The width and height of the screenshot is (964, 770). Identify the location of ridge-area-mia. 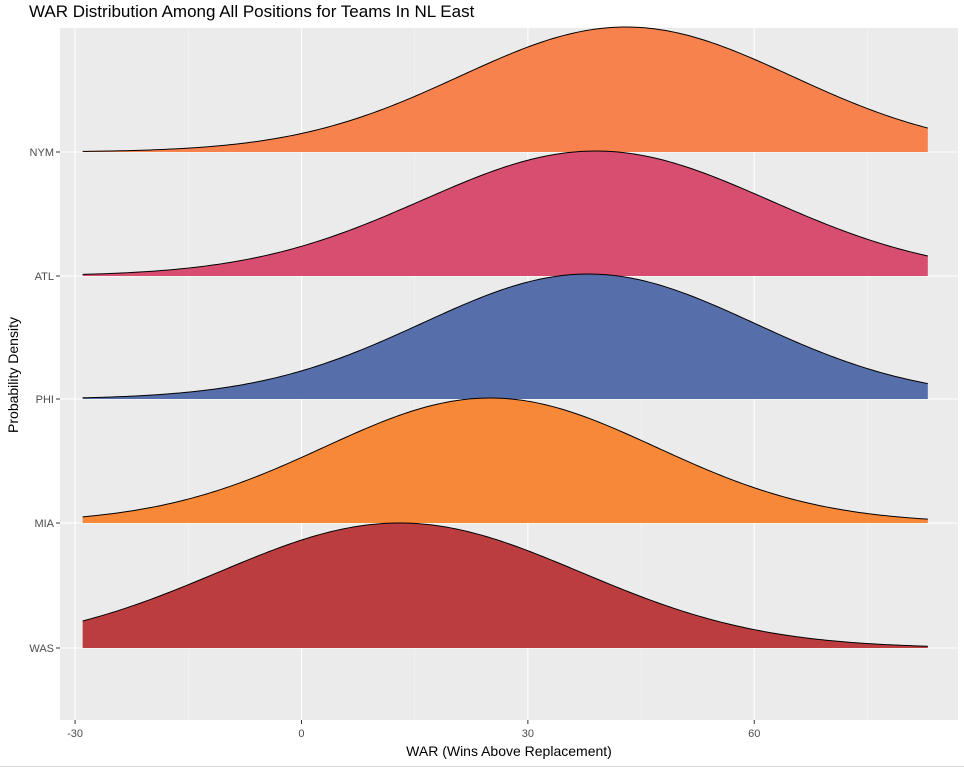
(505, 460).